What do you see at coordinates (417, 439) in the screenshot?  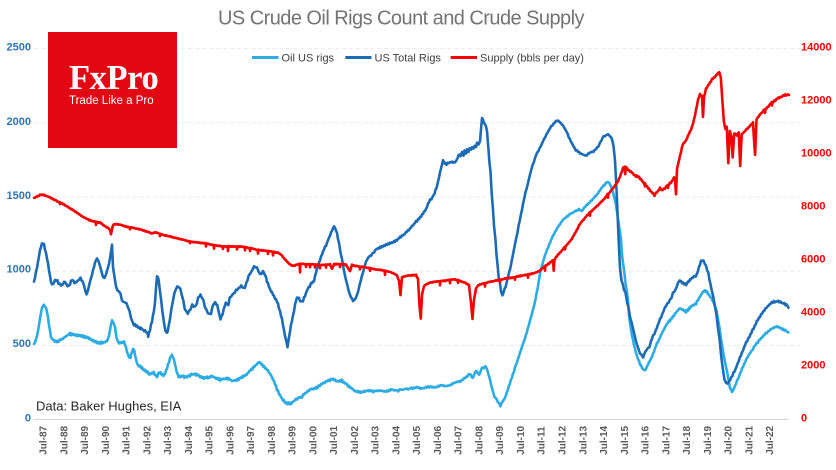 I see `svg-text: Jul-05` at bounding box center [417, 439].